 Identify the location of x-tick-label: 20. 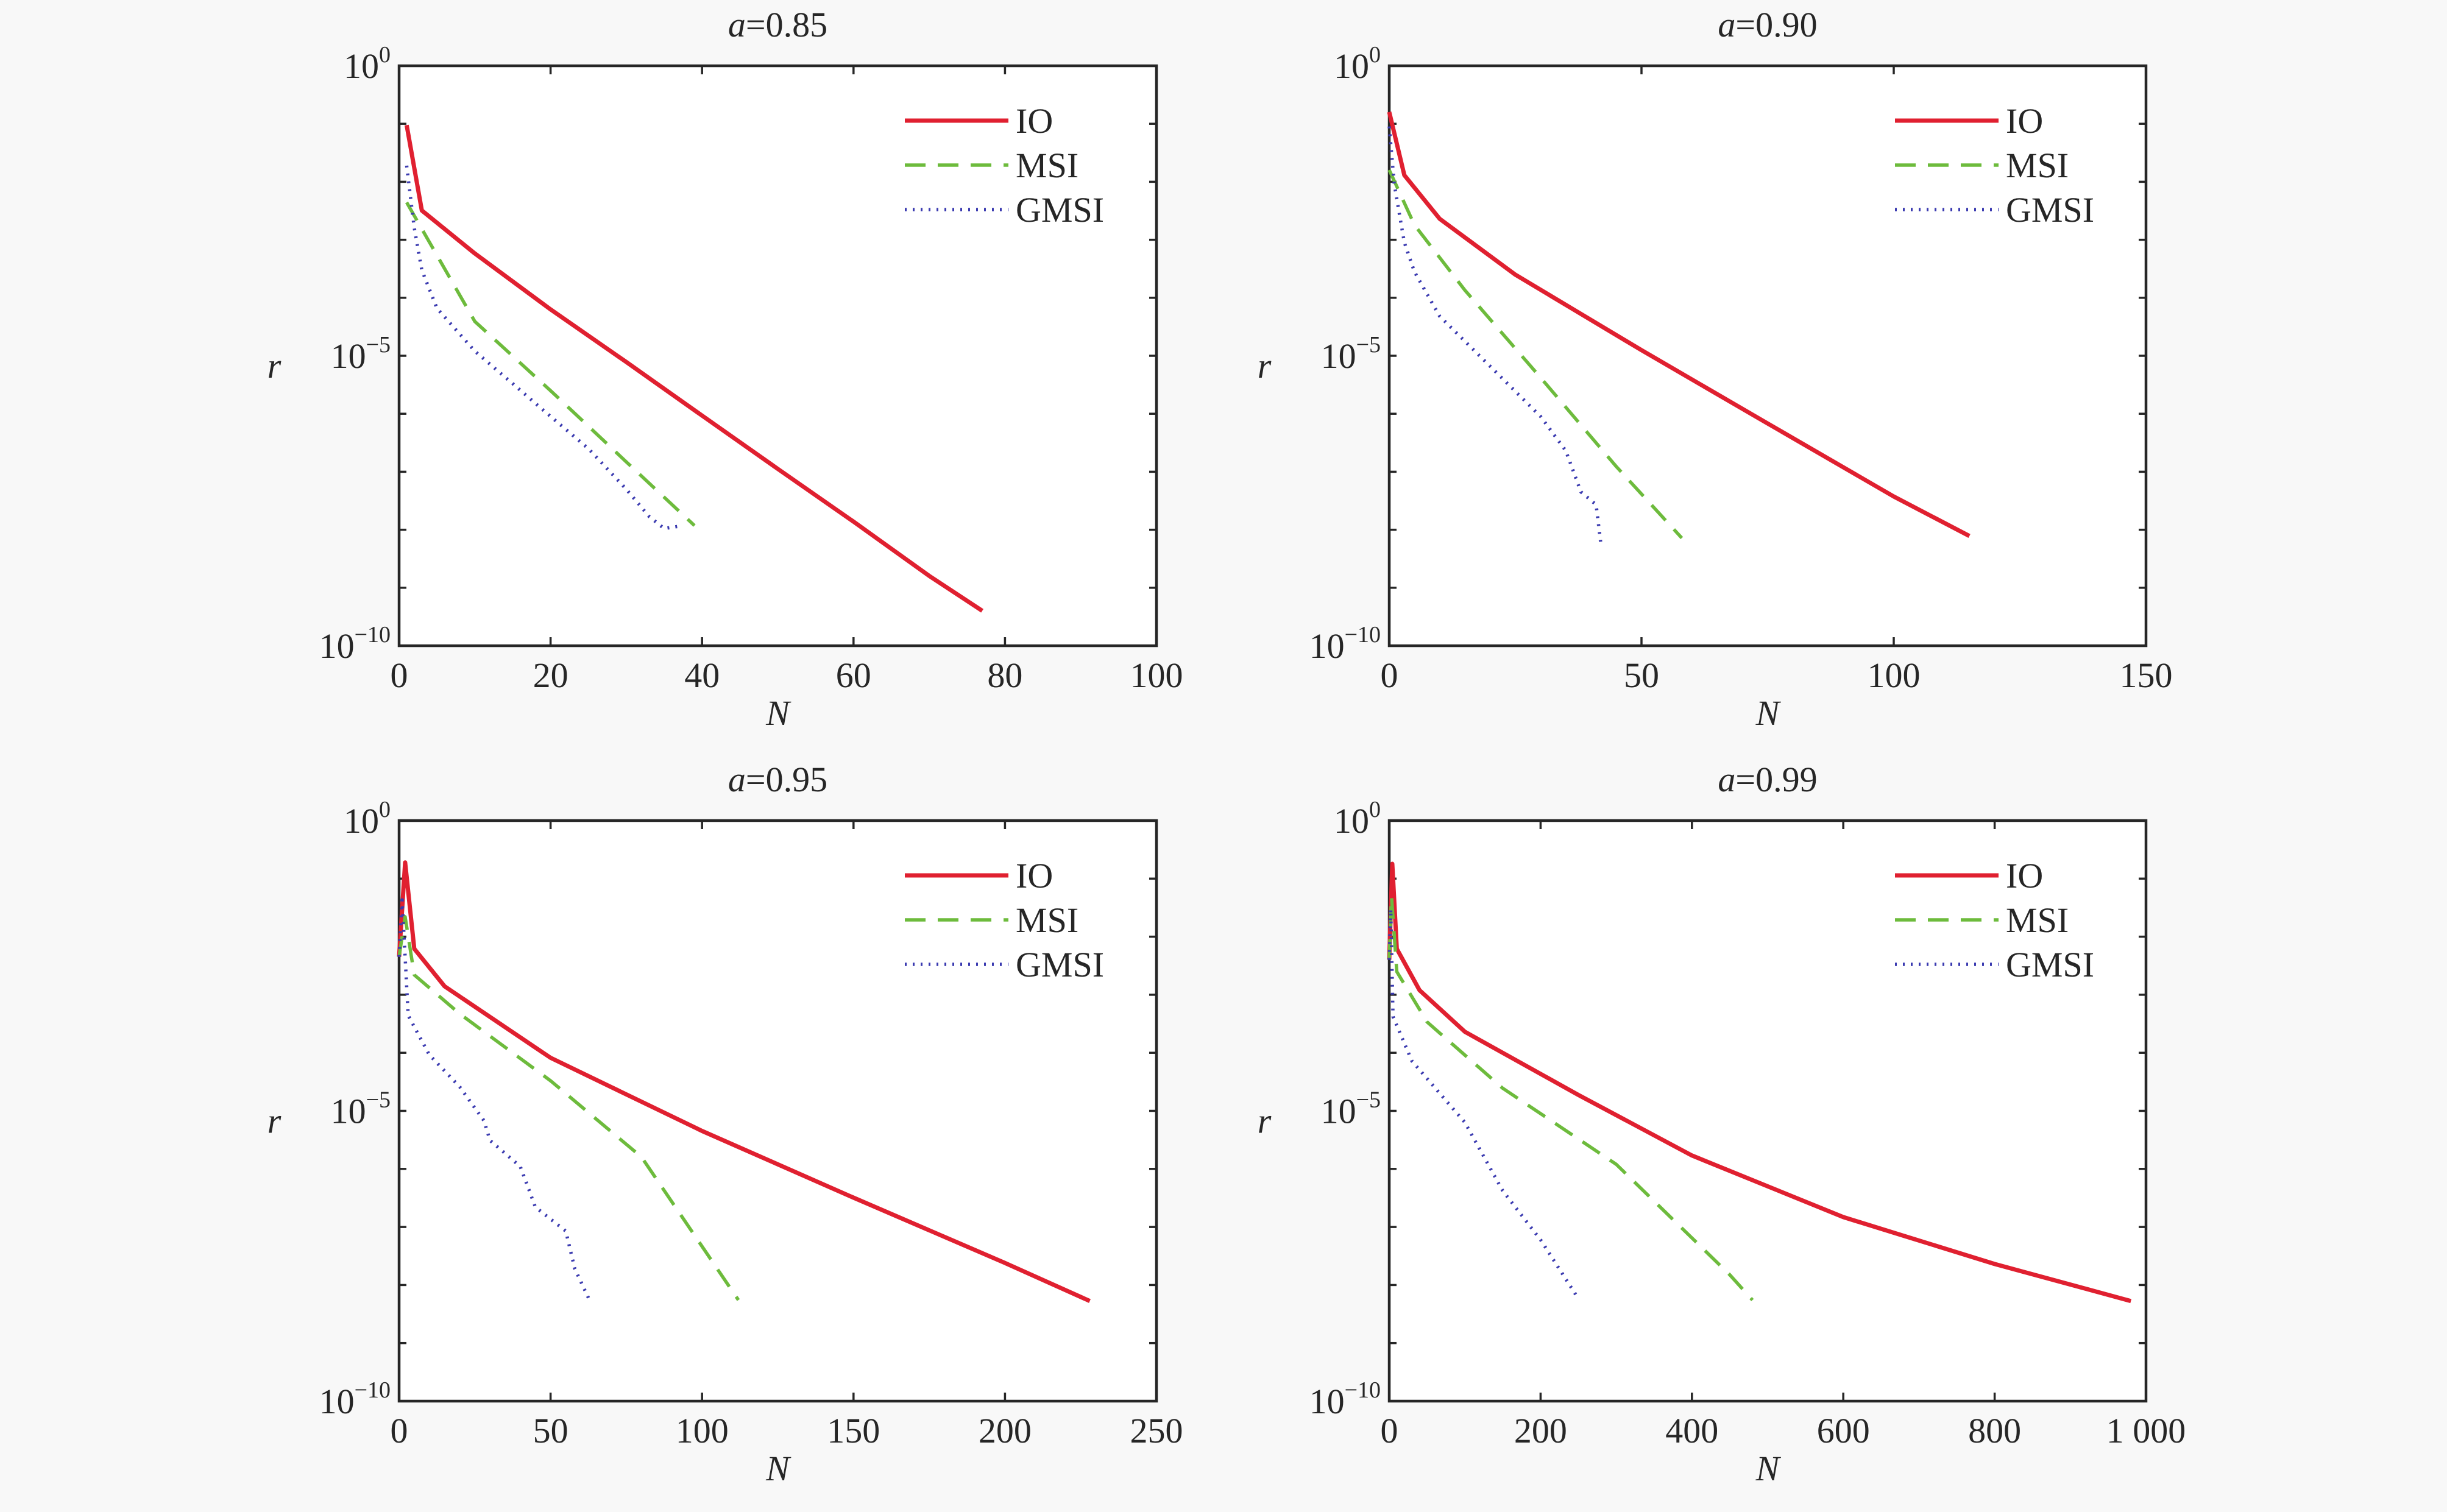
(550, 675).